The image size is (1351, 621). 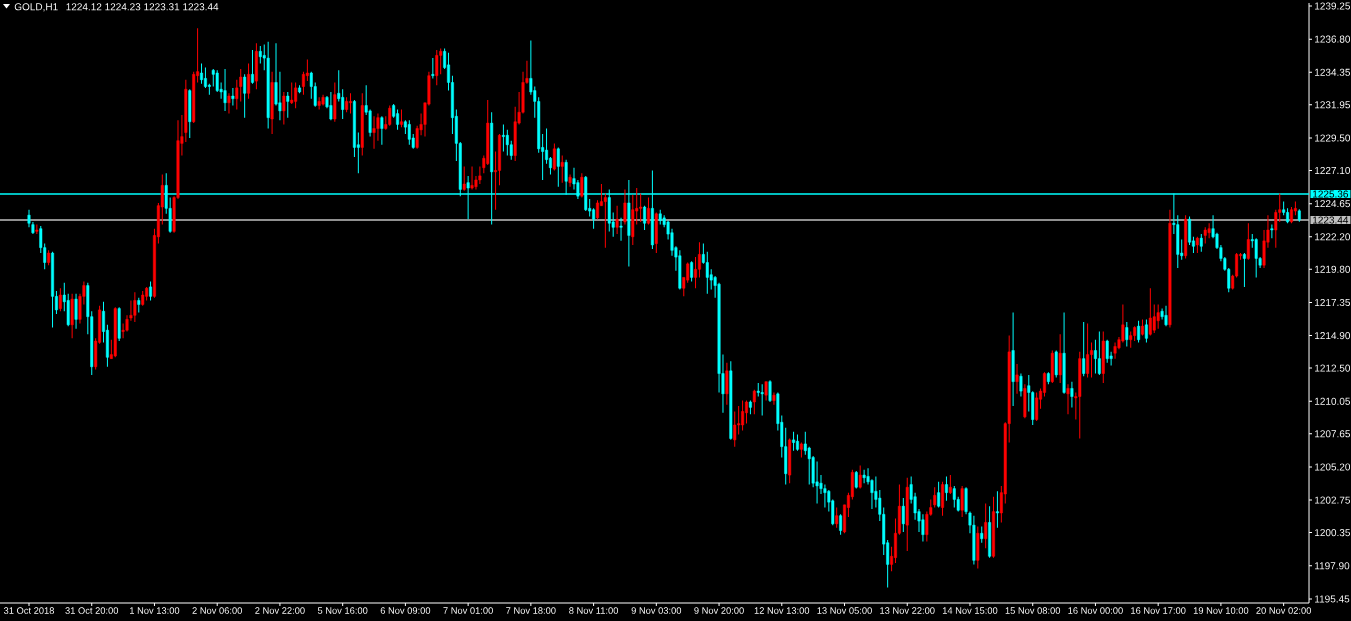 What do you see at coordinates (594, 610) in the screenshot?
I see `x-tick-label: 8 Nov 11:00` at bounding box center [594, 610].